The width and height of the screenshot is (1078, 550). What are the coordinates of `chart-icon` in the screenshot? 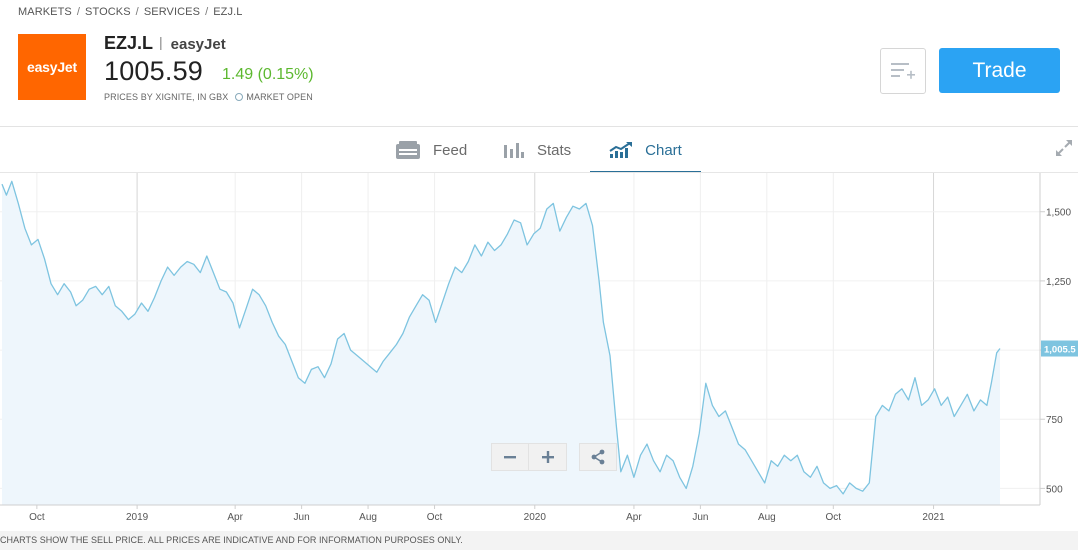 It's located at (621, 150).